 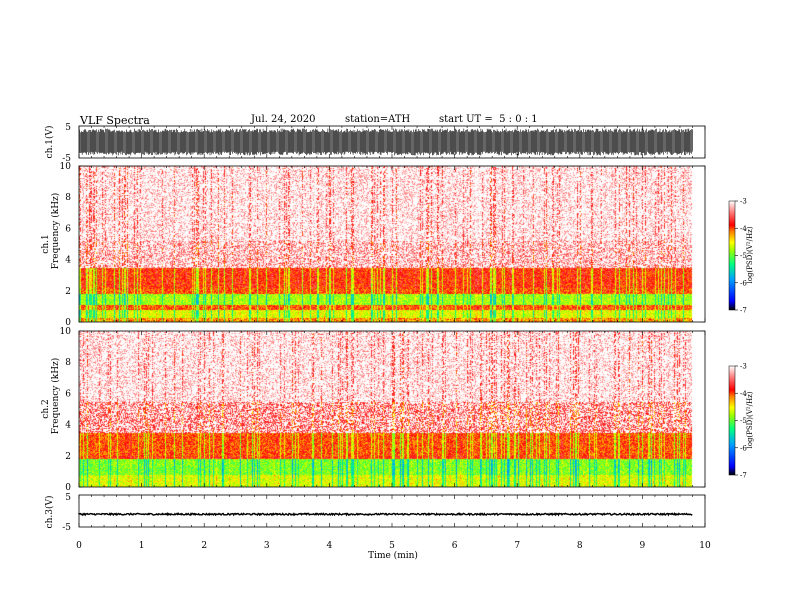 I want to click on time-tick-label: 5, so click(x=392, y=546).